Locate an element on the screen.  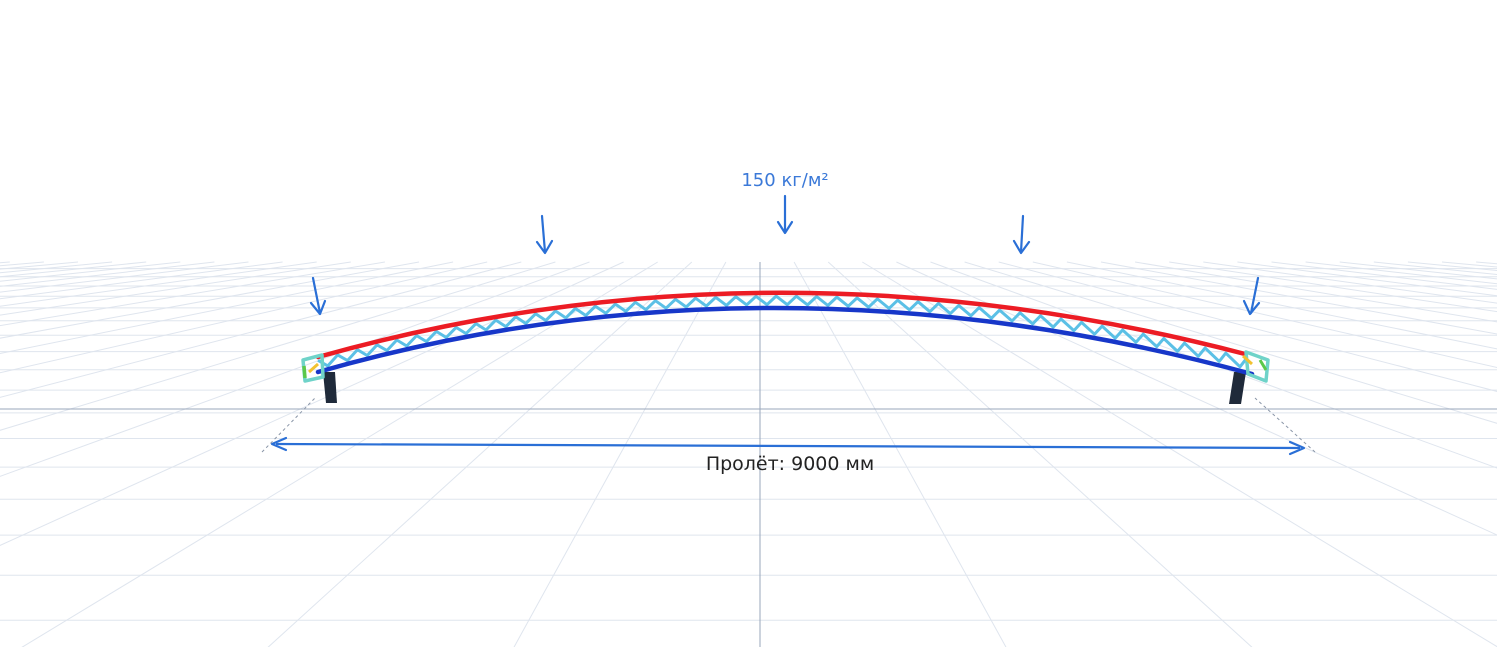
span-extension-right is located at coordinates (1285, 425).